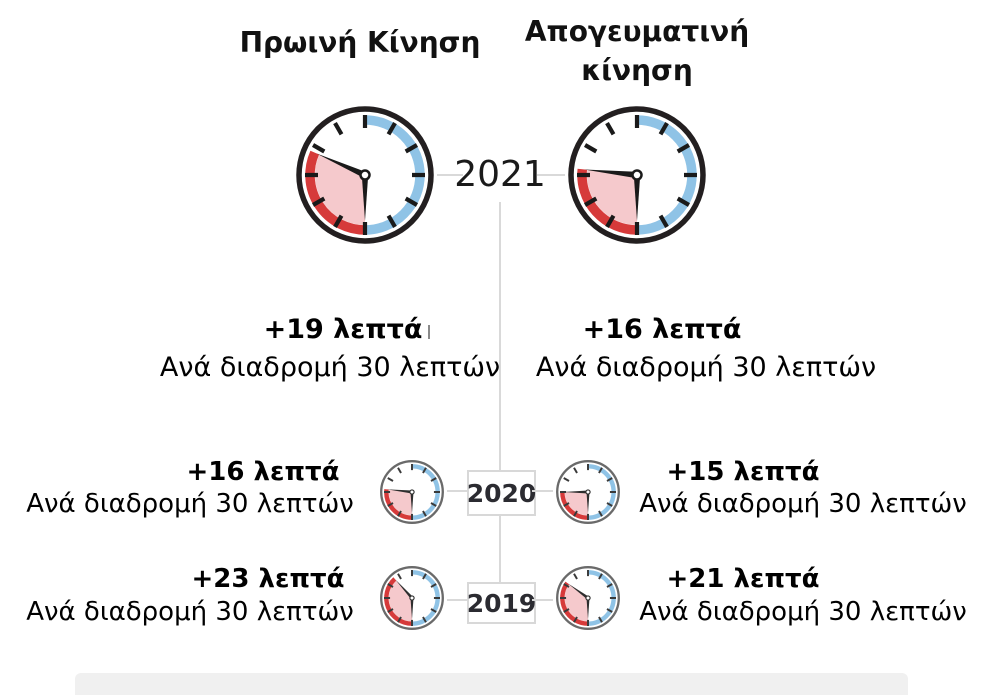 This screenshot has width=1000, height=695. Describe the element at coordinates (412, 598) in the screenshot. I see `morning-2019-clock` at that location.